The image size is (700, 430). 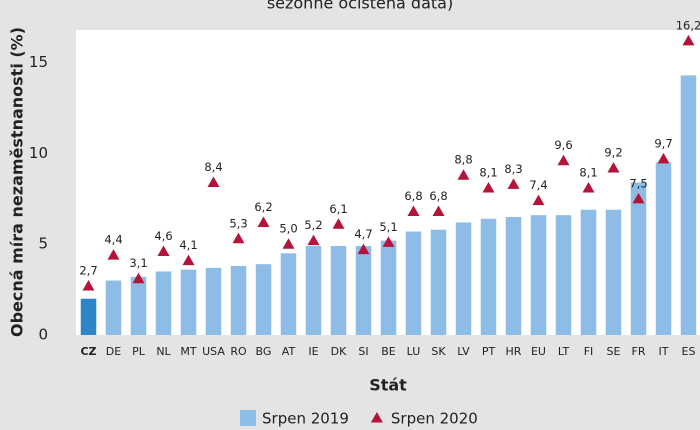 I want to click on data-label: 6,1, so click(x=338, y=209).